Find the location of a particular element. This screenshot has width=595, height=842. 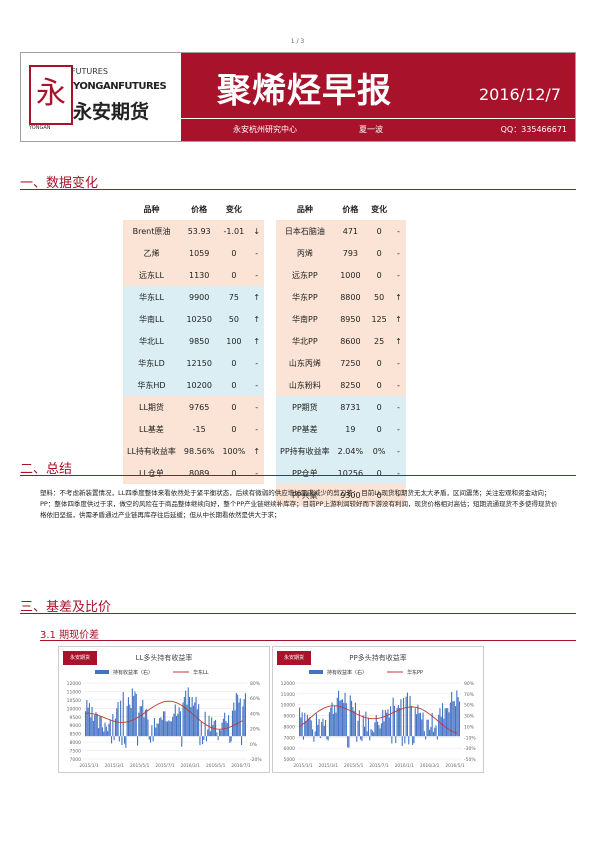

table-row: 山东粉料 8250 0 - is located at coordinates (341, 385).